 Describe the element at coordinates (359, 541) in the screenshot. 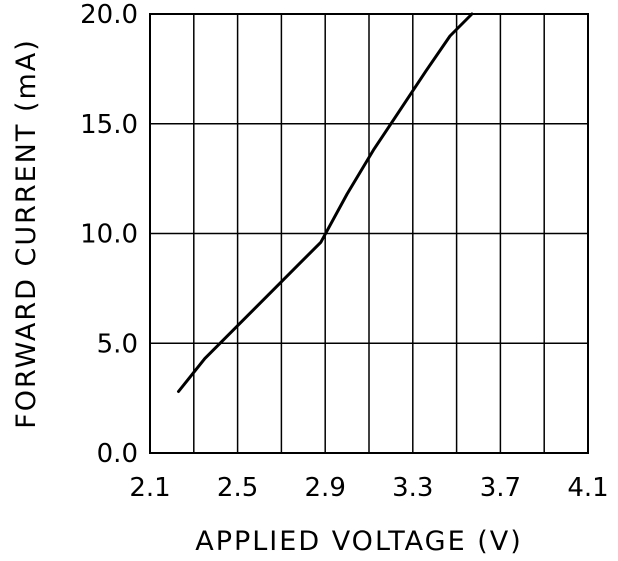

I see `x-axis-label: APPLIED VOLTAGE (V)` at that location.